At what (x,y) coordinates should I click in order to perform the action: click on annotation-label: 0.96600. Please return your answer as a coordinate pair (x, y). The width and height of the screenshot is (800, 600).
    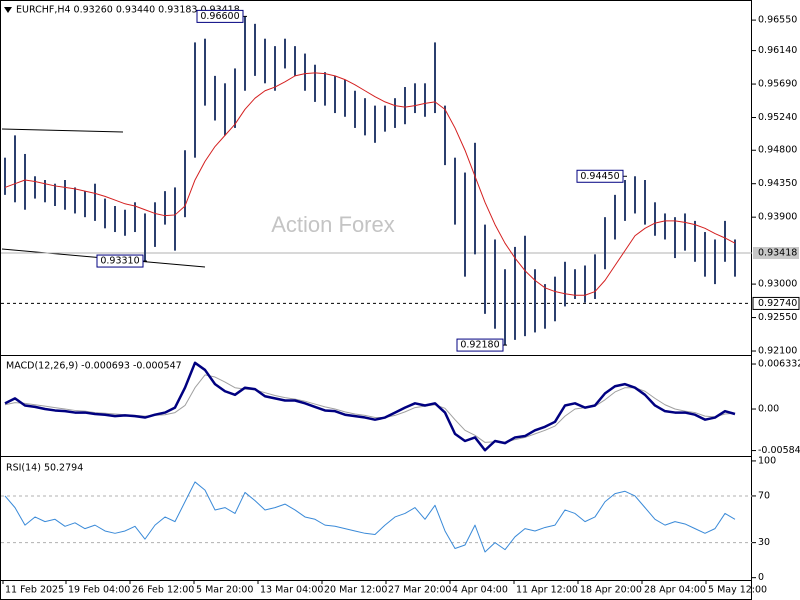
    Looking at the image, I should click on (219, 16).